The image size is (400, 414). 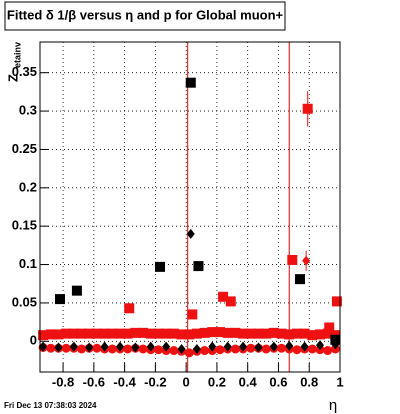 What do you see at coordinates (309, 381) in the screenshot?
I see `x-tick-label: 0.8` at bounding box center [309, 381].